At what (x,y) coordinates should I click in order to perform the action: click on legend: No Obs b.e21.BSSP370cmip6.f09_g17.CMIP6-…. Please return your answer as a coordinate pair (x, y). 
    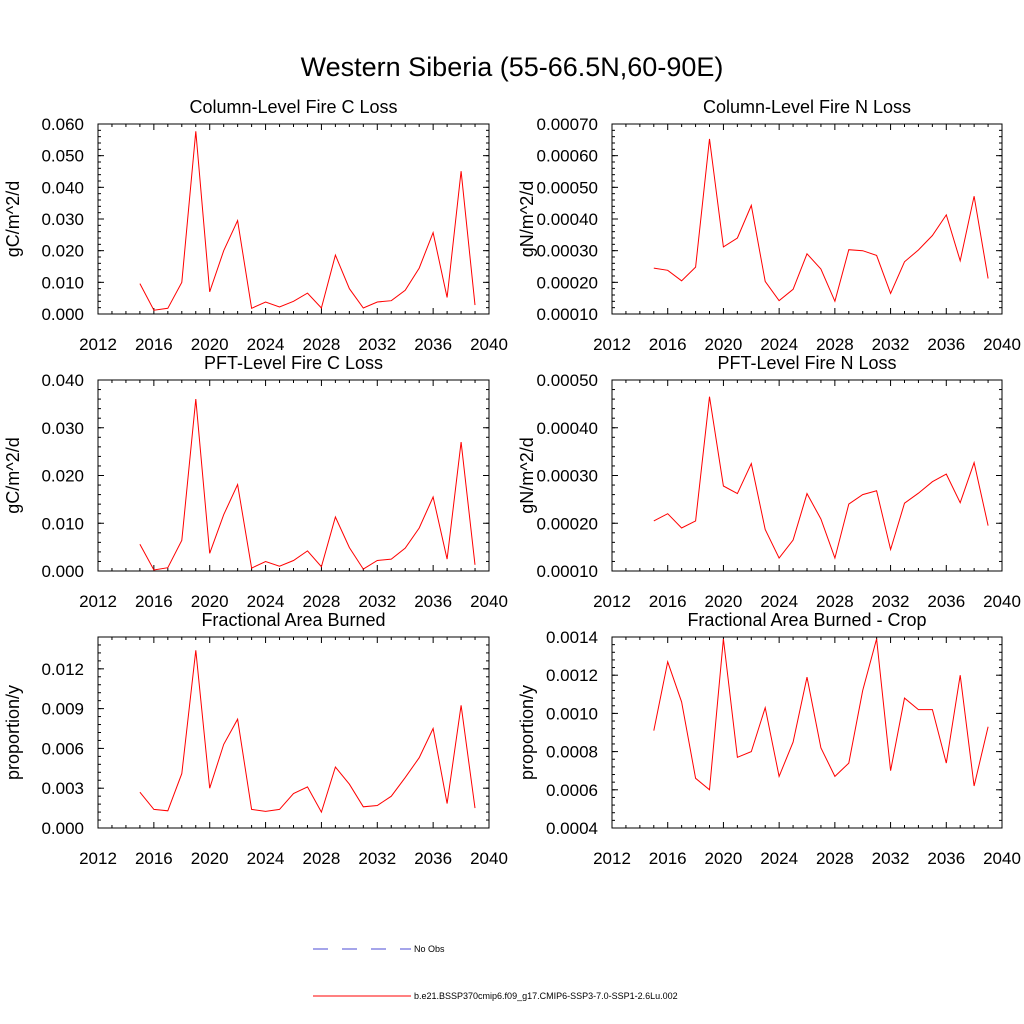
    Looking at the image, I should click on (495, 972).